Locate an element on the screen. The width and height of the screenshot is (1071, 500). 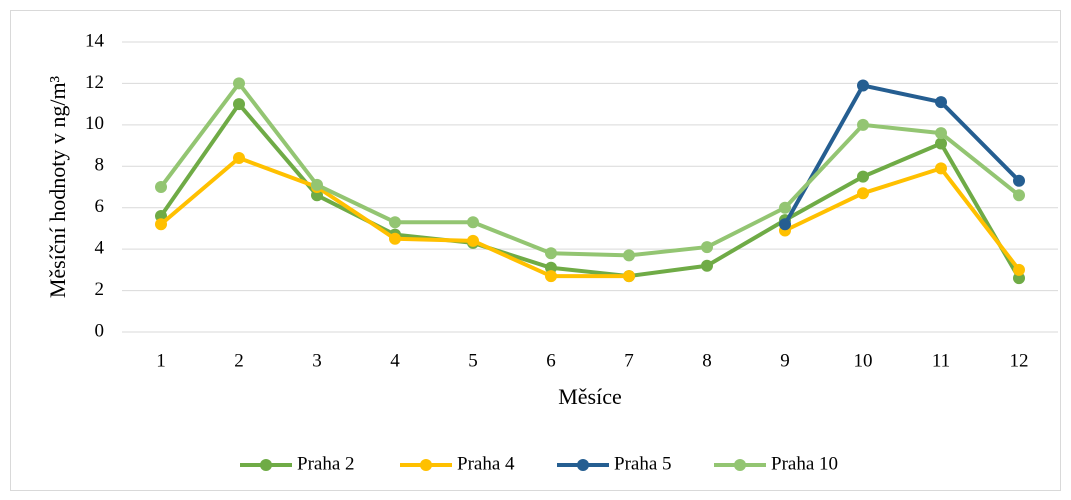
y-axis-title: Měsíční hodnoty v ng/m³ is located at coordinates (57, 186).